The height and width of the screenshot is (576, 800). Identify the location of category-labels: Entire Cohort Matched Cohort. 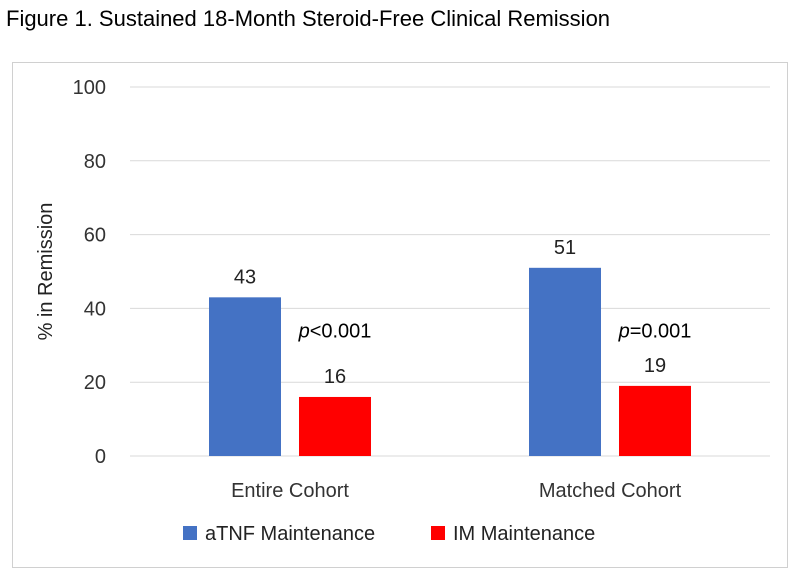
(456, 491).